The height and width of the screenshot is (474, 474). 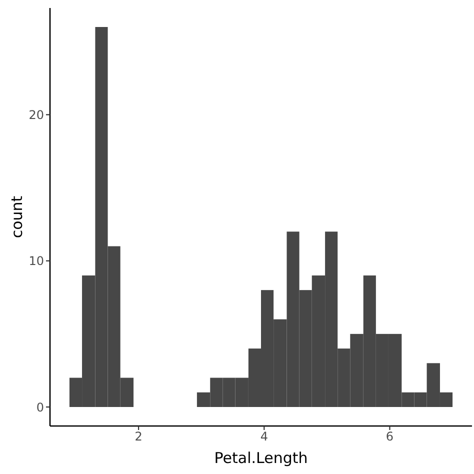 What do you see at coordinates (390, 437) in the screenshot?
I see `x-tick-label: 6` at bounding box center [390, 437].